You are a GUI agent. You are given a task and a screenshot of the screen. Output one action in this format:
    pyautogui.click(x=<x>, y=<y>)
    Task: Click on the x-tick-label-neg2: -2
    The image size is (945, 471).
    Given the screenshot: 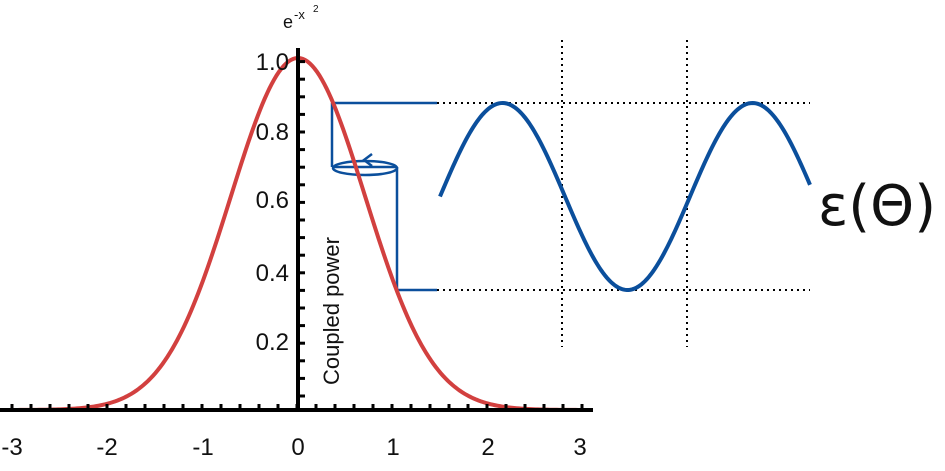 What is the action you would take?
    pyautogui.click(x=106, y=447)
    